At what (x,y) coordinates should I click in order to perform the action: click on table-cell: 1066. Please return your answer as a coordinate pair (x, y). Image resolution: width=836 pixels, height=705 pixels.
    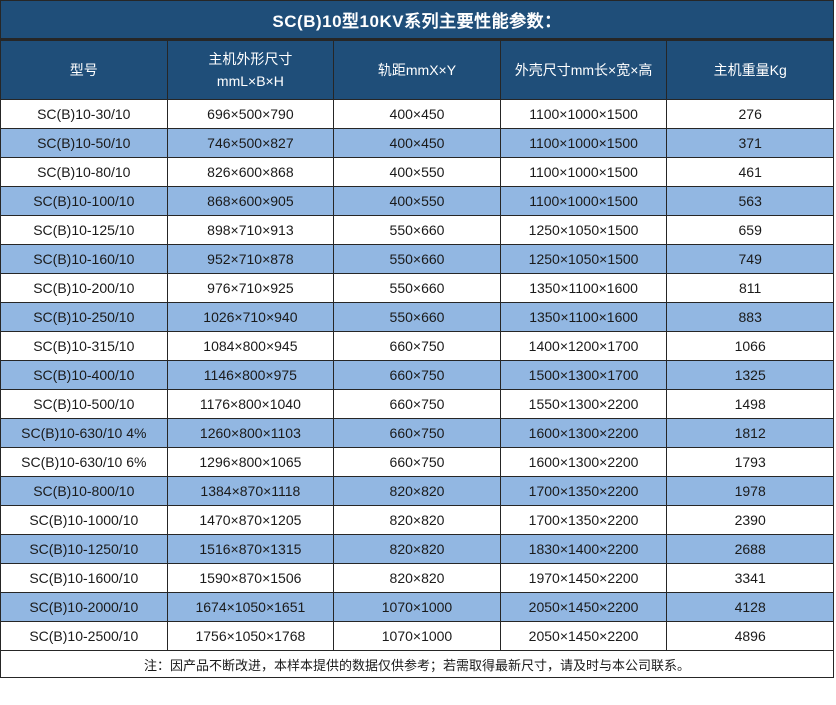
    Looking at the image, I should click on (750, 346).